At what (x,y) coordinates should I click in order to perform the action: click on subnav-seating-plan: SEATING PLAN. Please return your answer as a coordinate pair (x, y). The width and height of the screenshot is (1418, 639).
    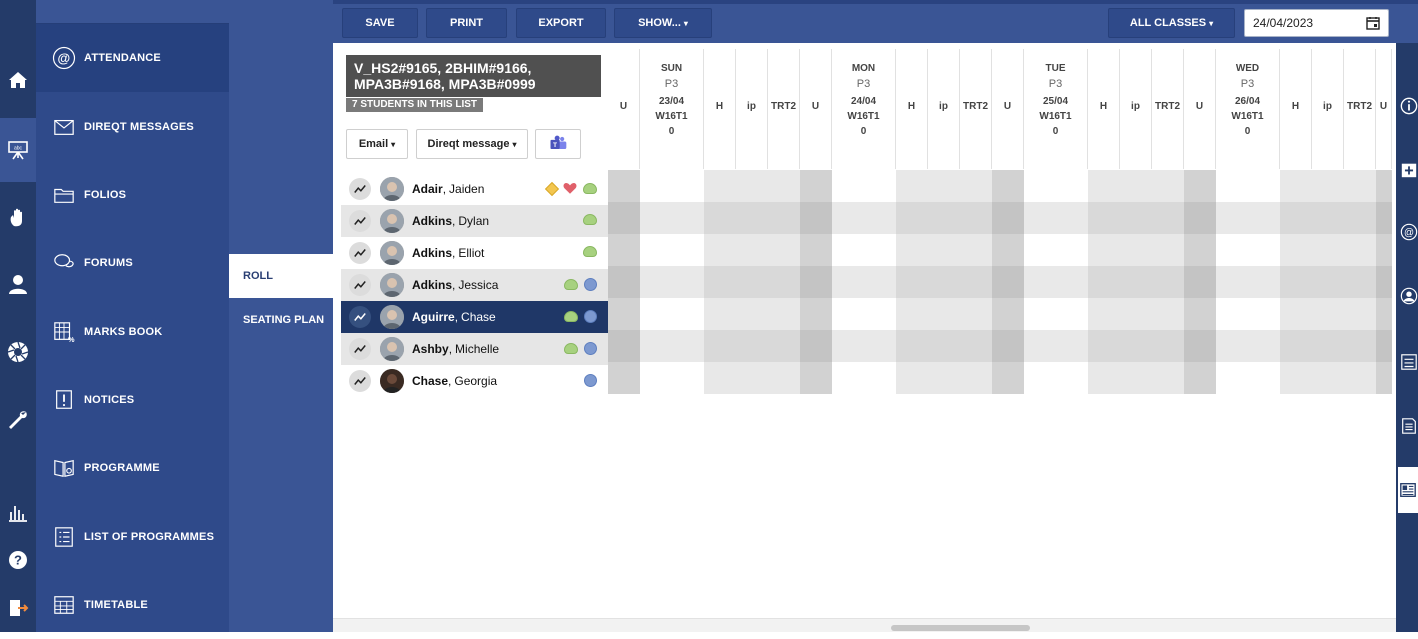
    Looking at the image, I should click on (284, 320).